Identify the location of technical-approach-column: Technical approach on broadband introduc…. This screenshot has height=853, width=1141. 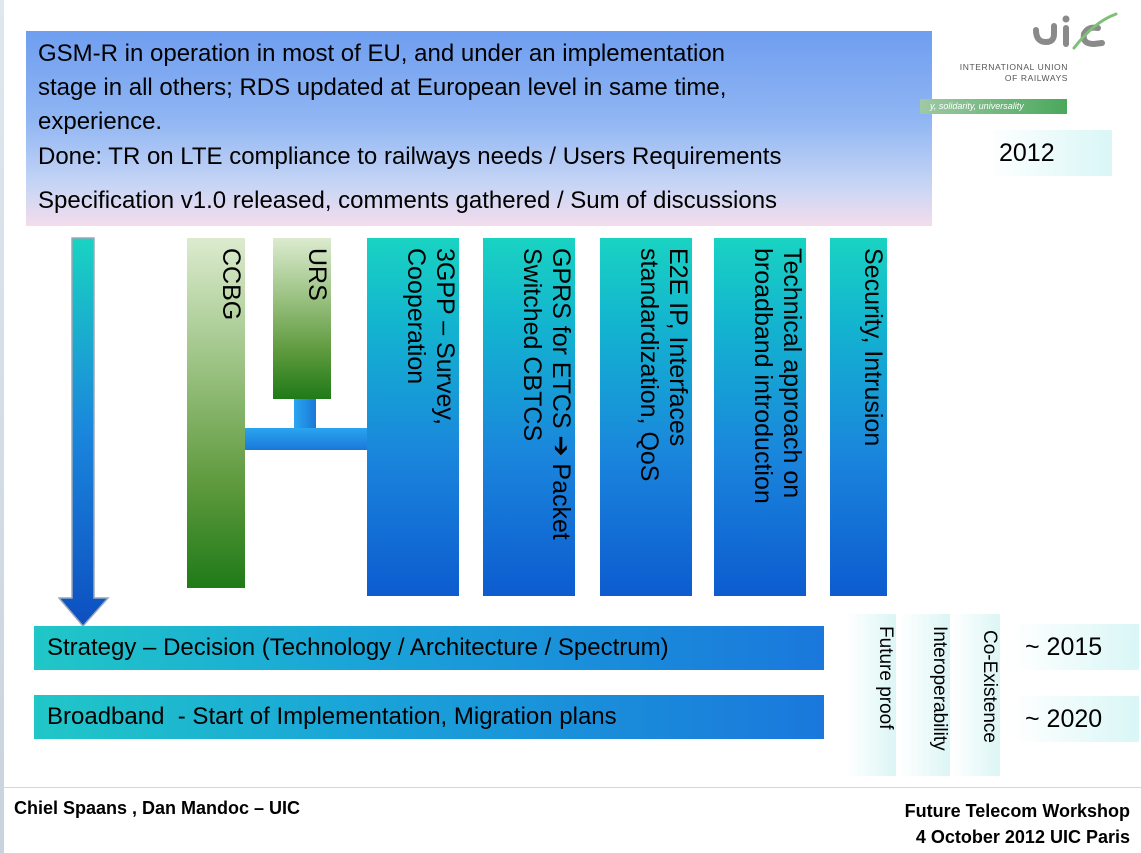
(760, 417).